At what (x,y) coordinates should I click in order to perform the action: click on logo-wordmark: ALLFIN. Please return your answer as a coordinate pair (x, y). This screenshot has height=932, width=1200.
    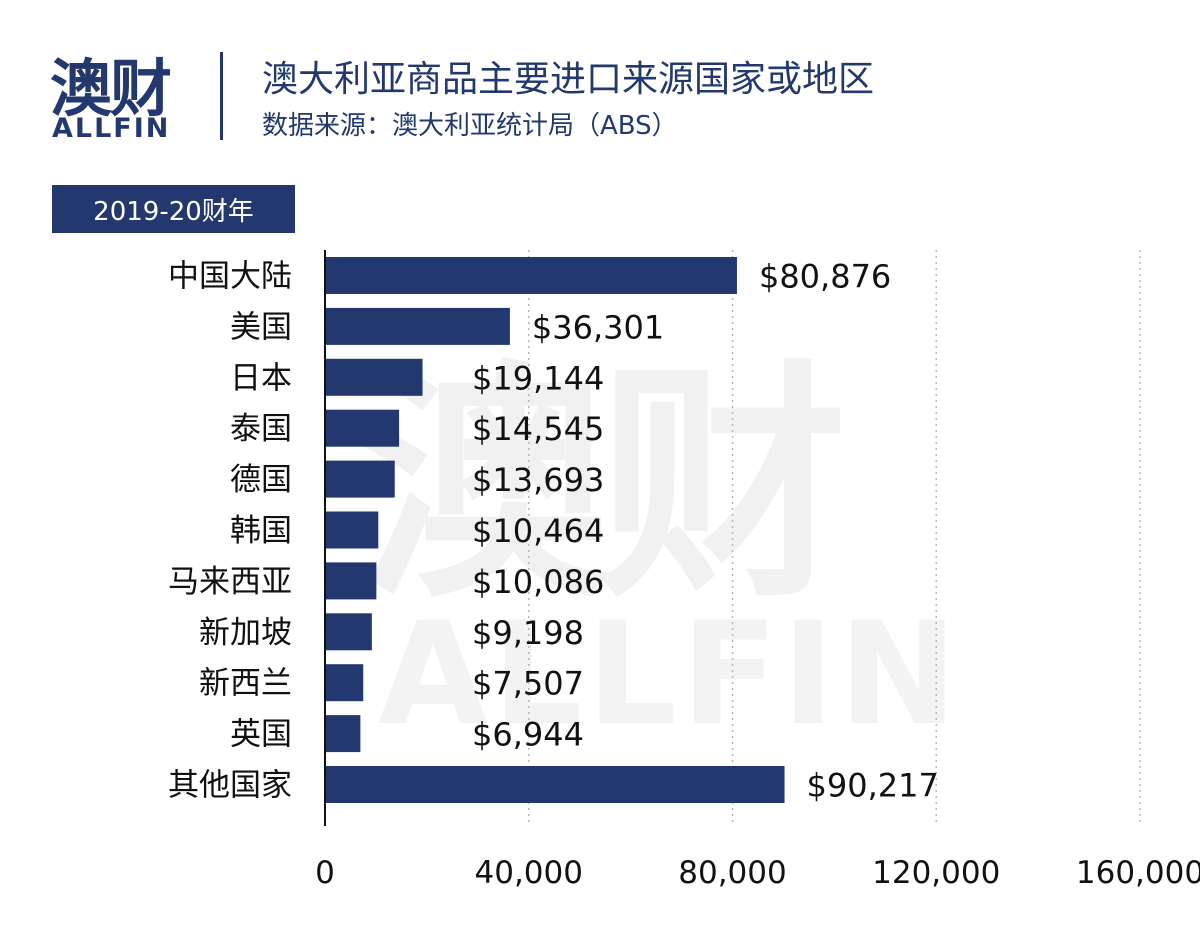
    Looking at the image, I should click on (111, 128).